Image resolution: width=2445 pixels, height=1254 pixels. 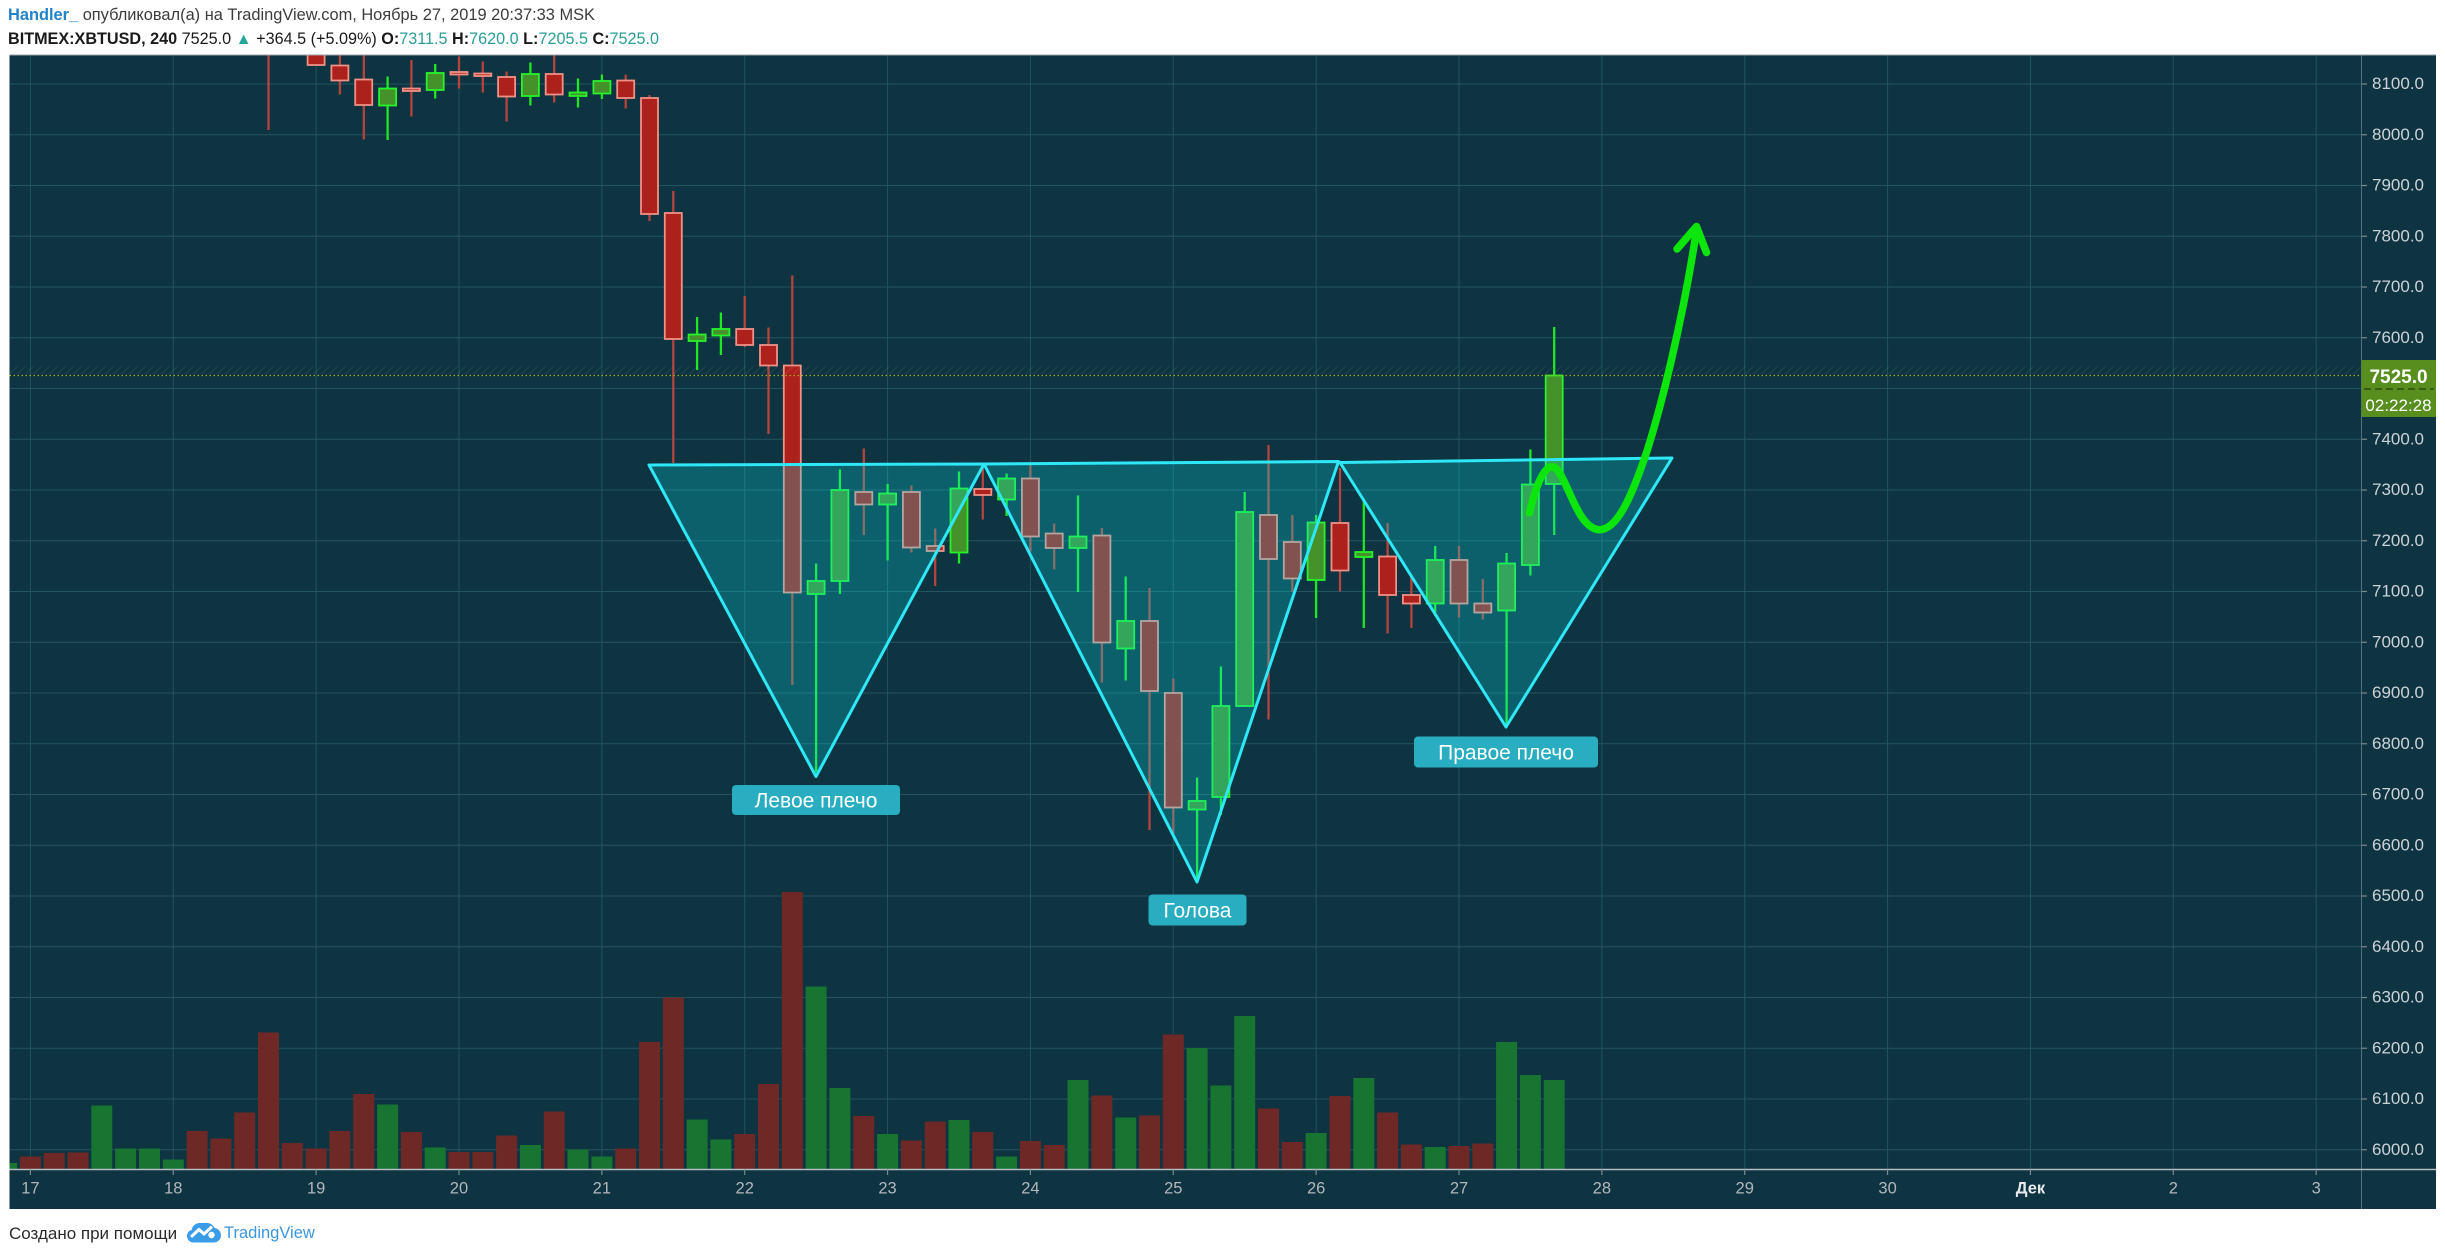 What do you see at coordinates (2398, 337) in the screenshot?
I see `svg-text: 7600.0` at bounding box center [2398, 337].